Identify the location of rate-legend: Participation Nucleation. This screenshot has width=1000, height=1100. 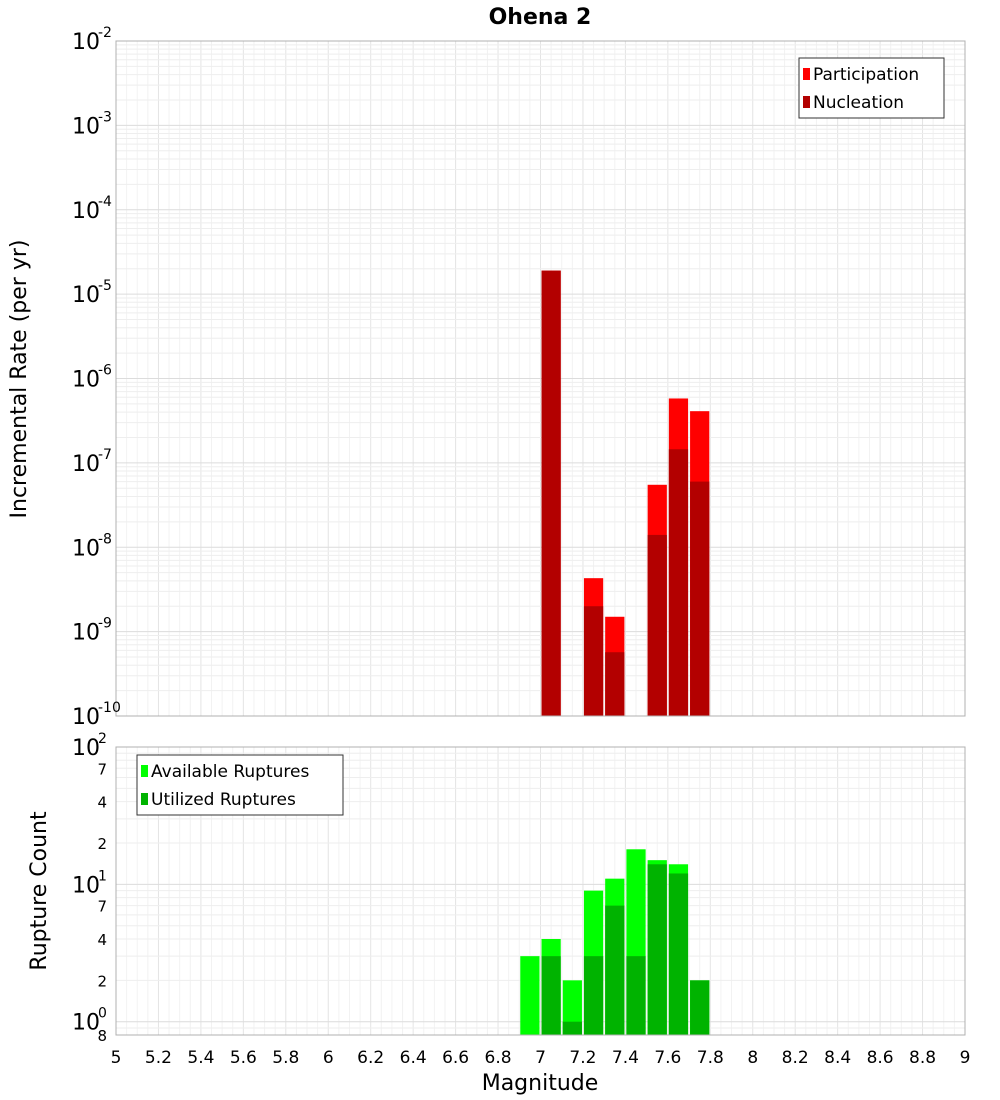
(871, 88).